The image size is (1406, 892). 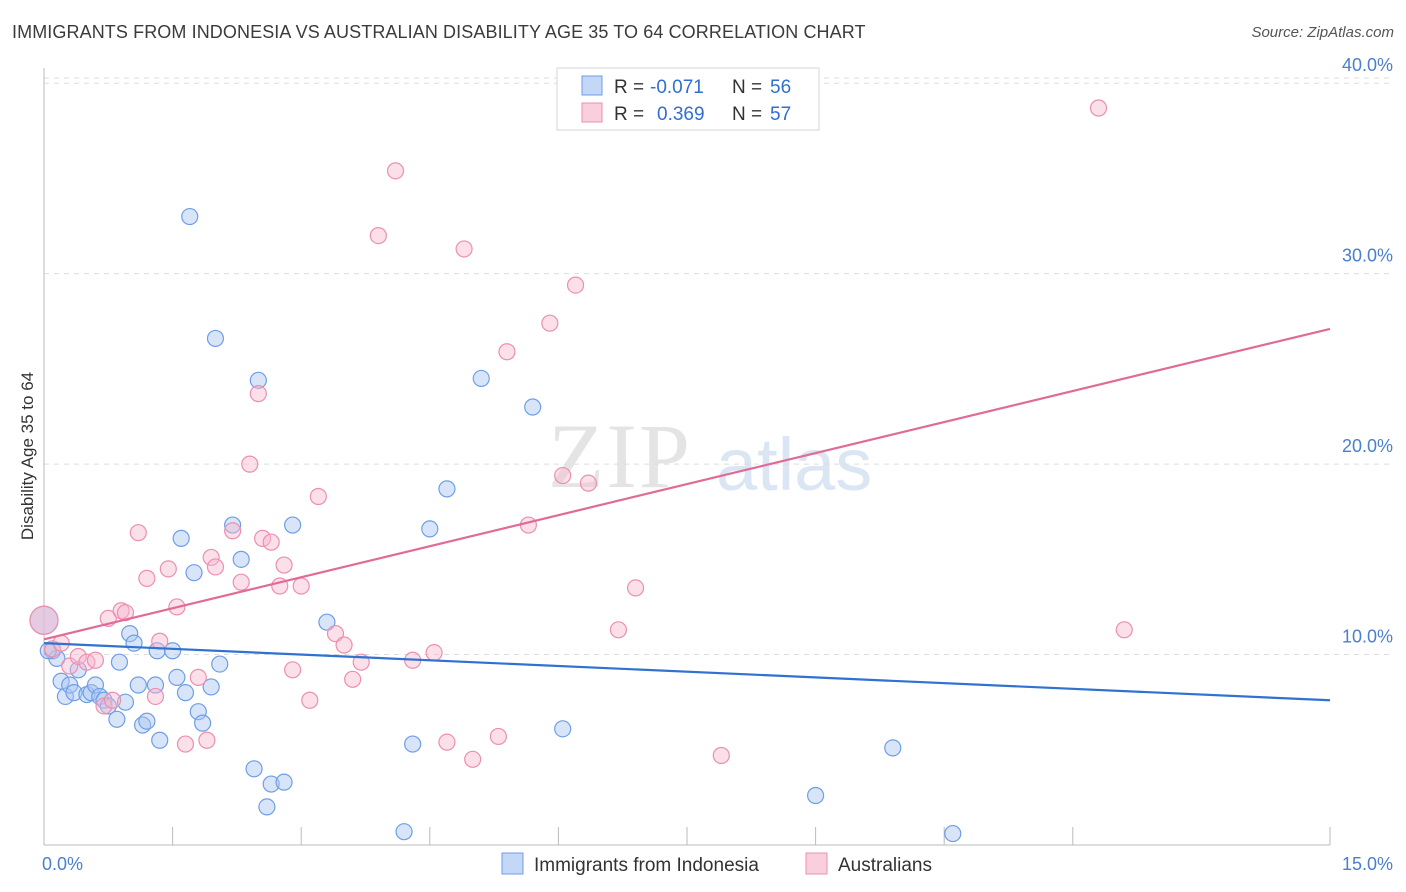 What do you see at coordinates (687, 672) in the screenshot?
I see `indonesia-trend-line` at bounding box center [687, 672].